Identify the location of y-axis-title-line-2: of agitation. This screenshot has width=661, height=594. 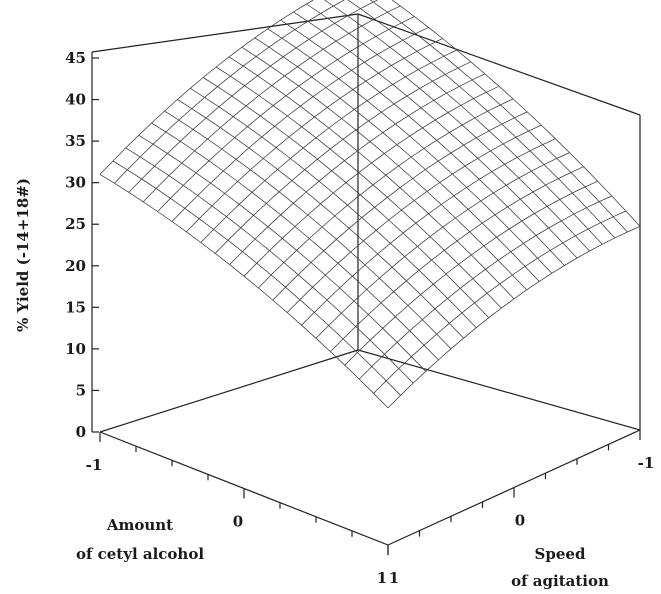
(560, 581).